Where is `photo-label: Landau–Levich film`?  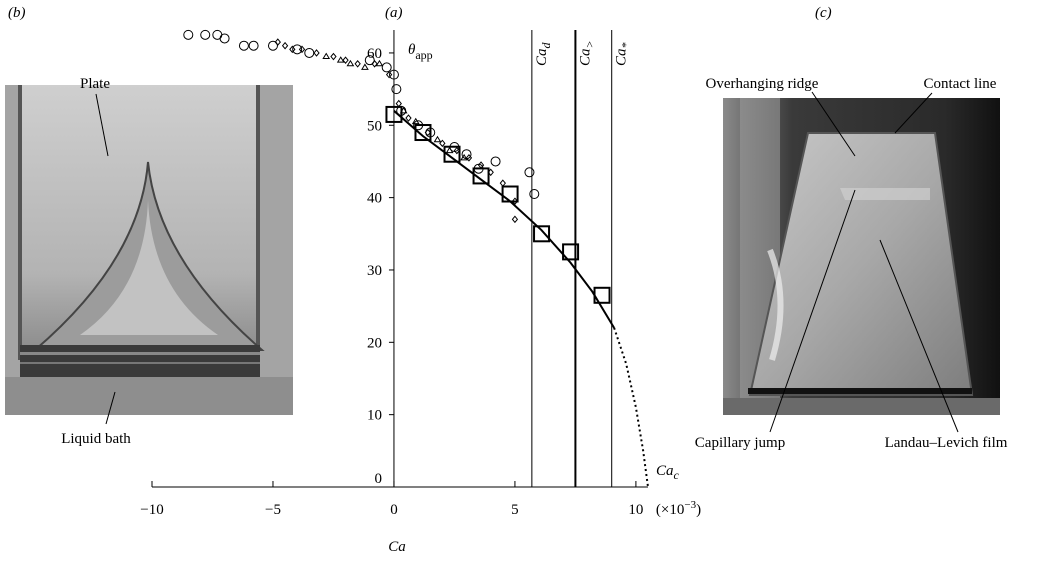 photo-label: Landau–Levich film is located at coordinates (946, 443).